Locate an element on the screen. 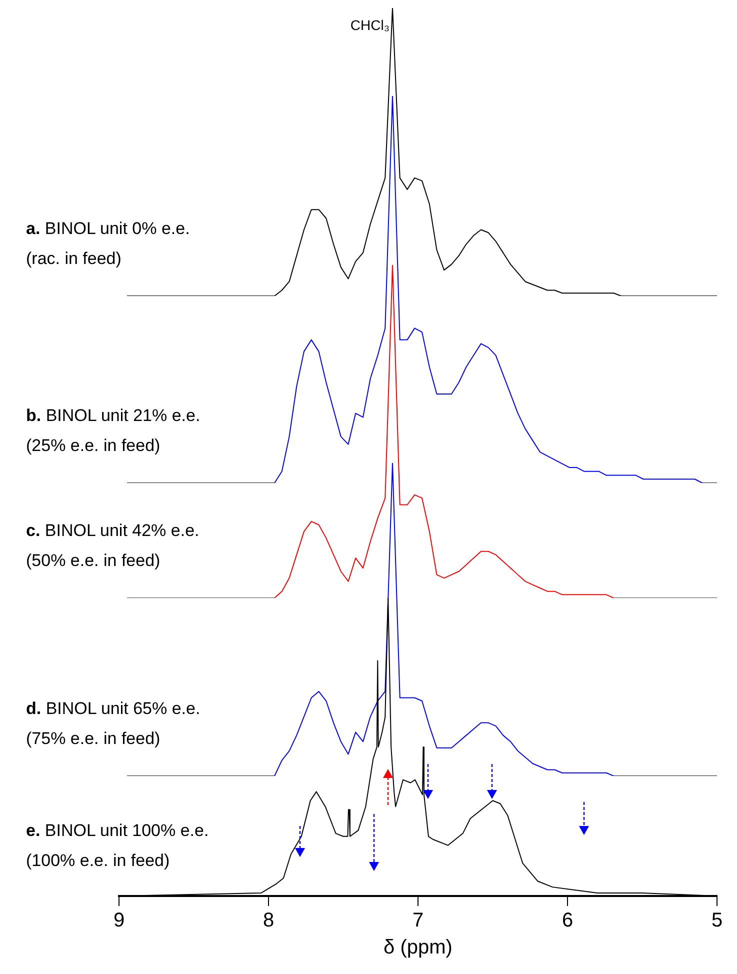 This screenshot has height=974, width=737. x-axis-title: δ (ppm) is located at coordinates (418, 947).